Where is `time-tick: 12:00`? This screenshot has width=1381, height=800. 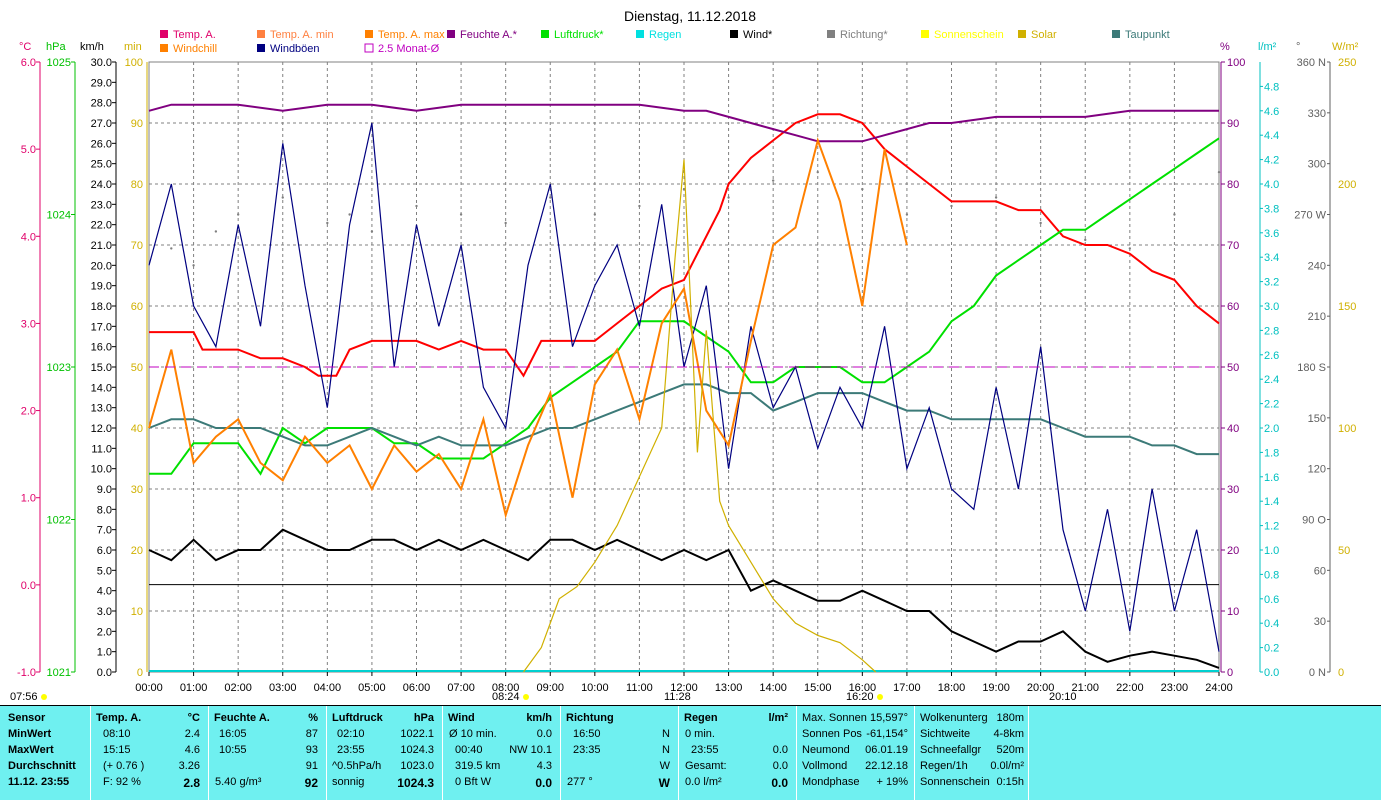
time-tick: 12:00 is located at coordinates (684, 688).